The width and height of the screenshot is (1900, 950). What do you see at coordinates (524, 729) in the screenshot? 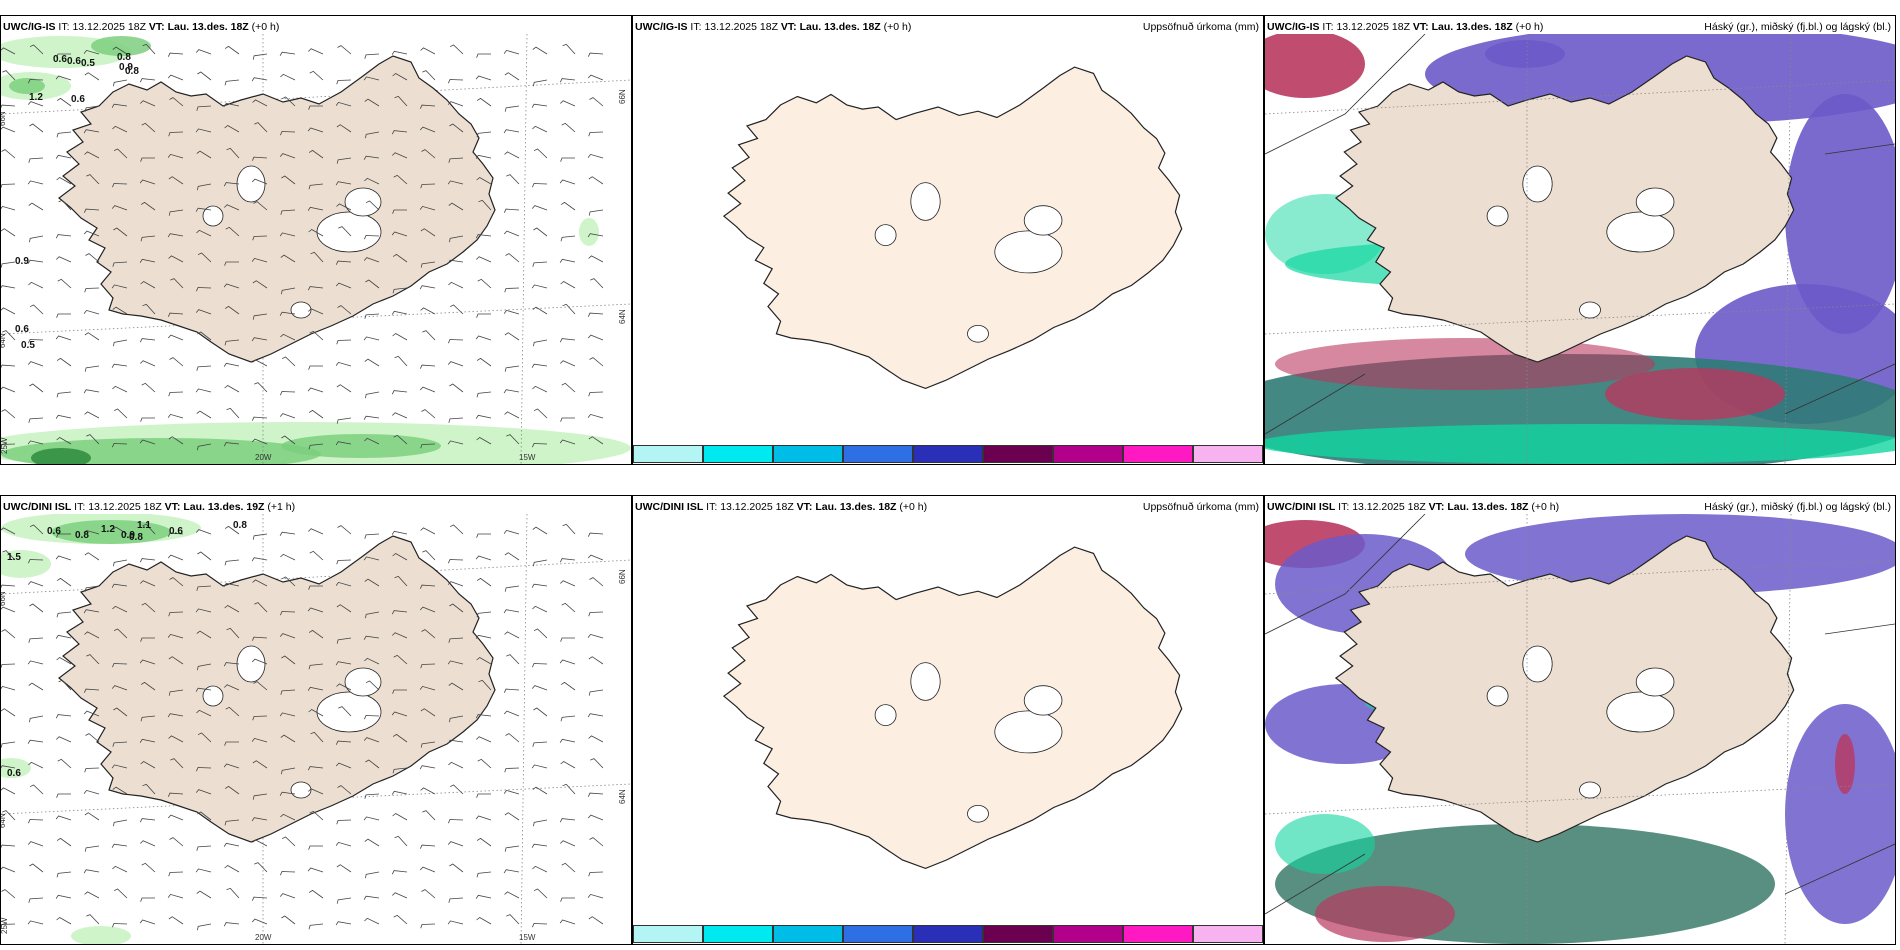
I see `longitude-line` at bounding box center [524, 729].